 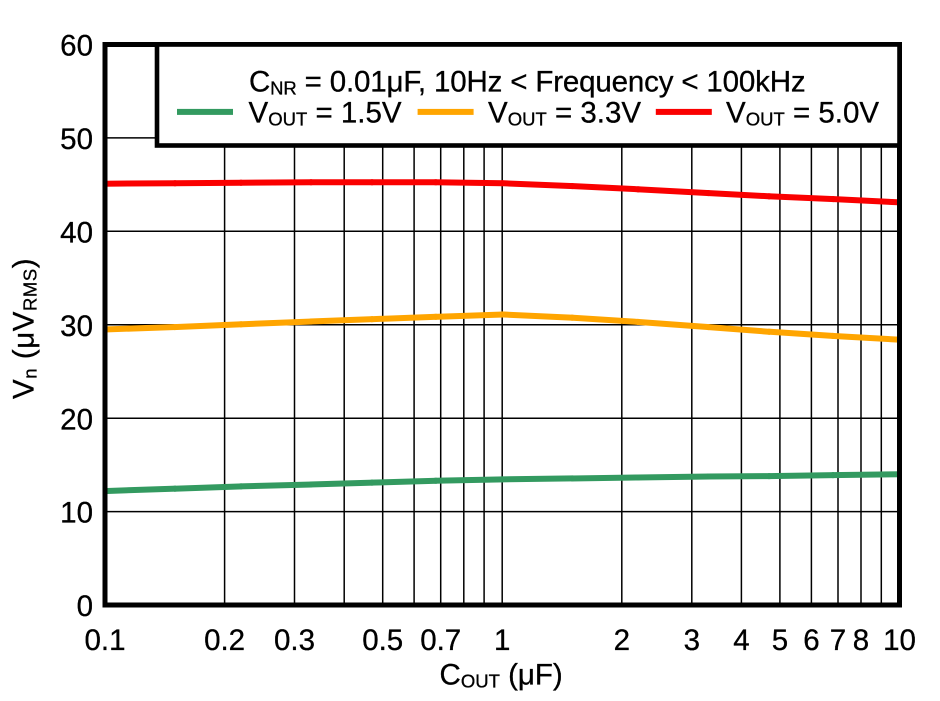 What do you see at coordinates (104, 640) in the screenshot?
I see `svg-text: 0.1` at bounding box center [104, 640].